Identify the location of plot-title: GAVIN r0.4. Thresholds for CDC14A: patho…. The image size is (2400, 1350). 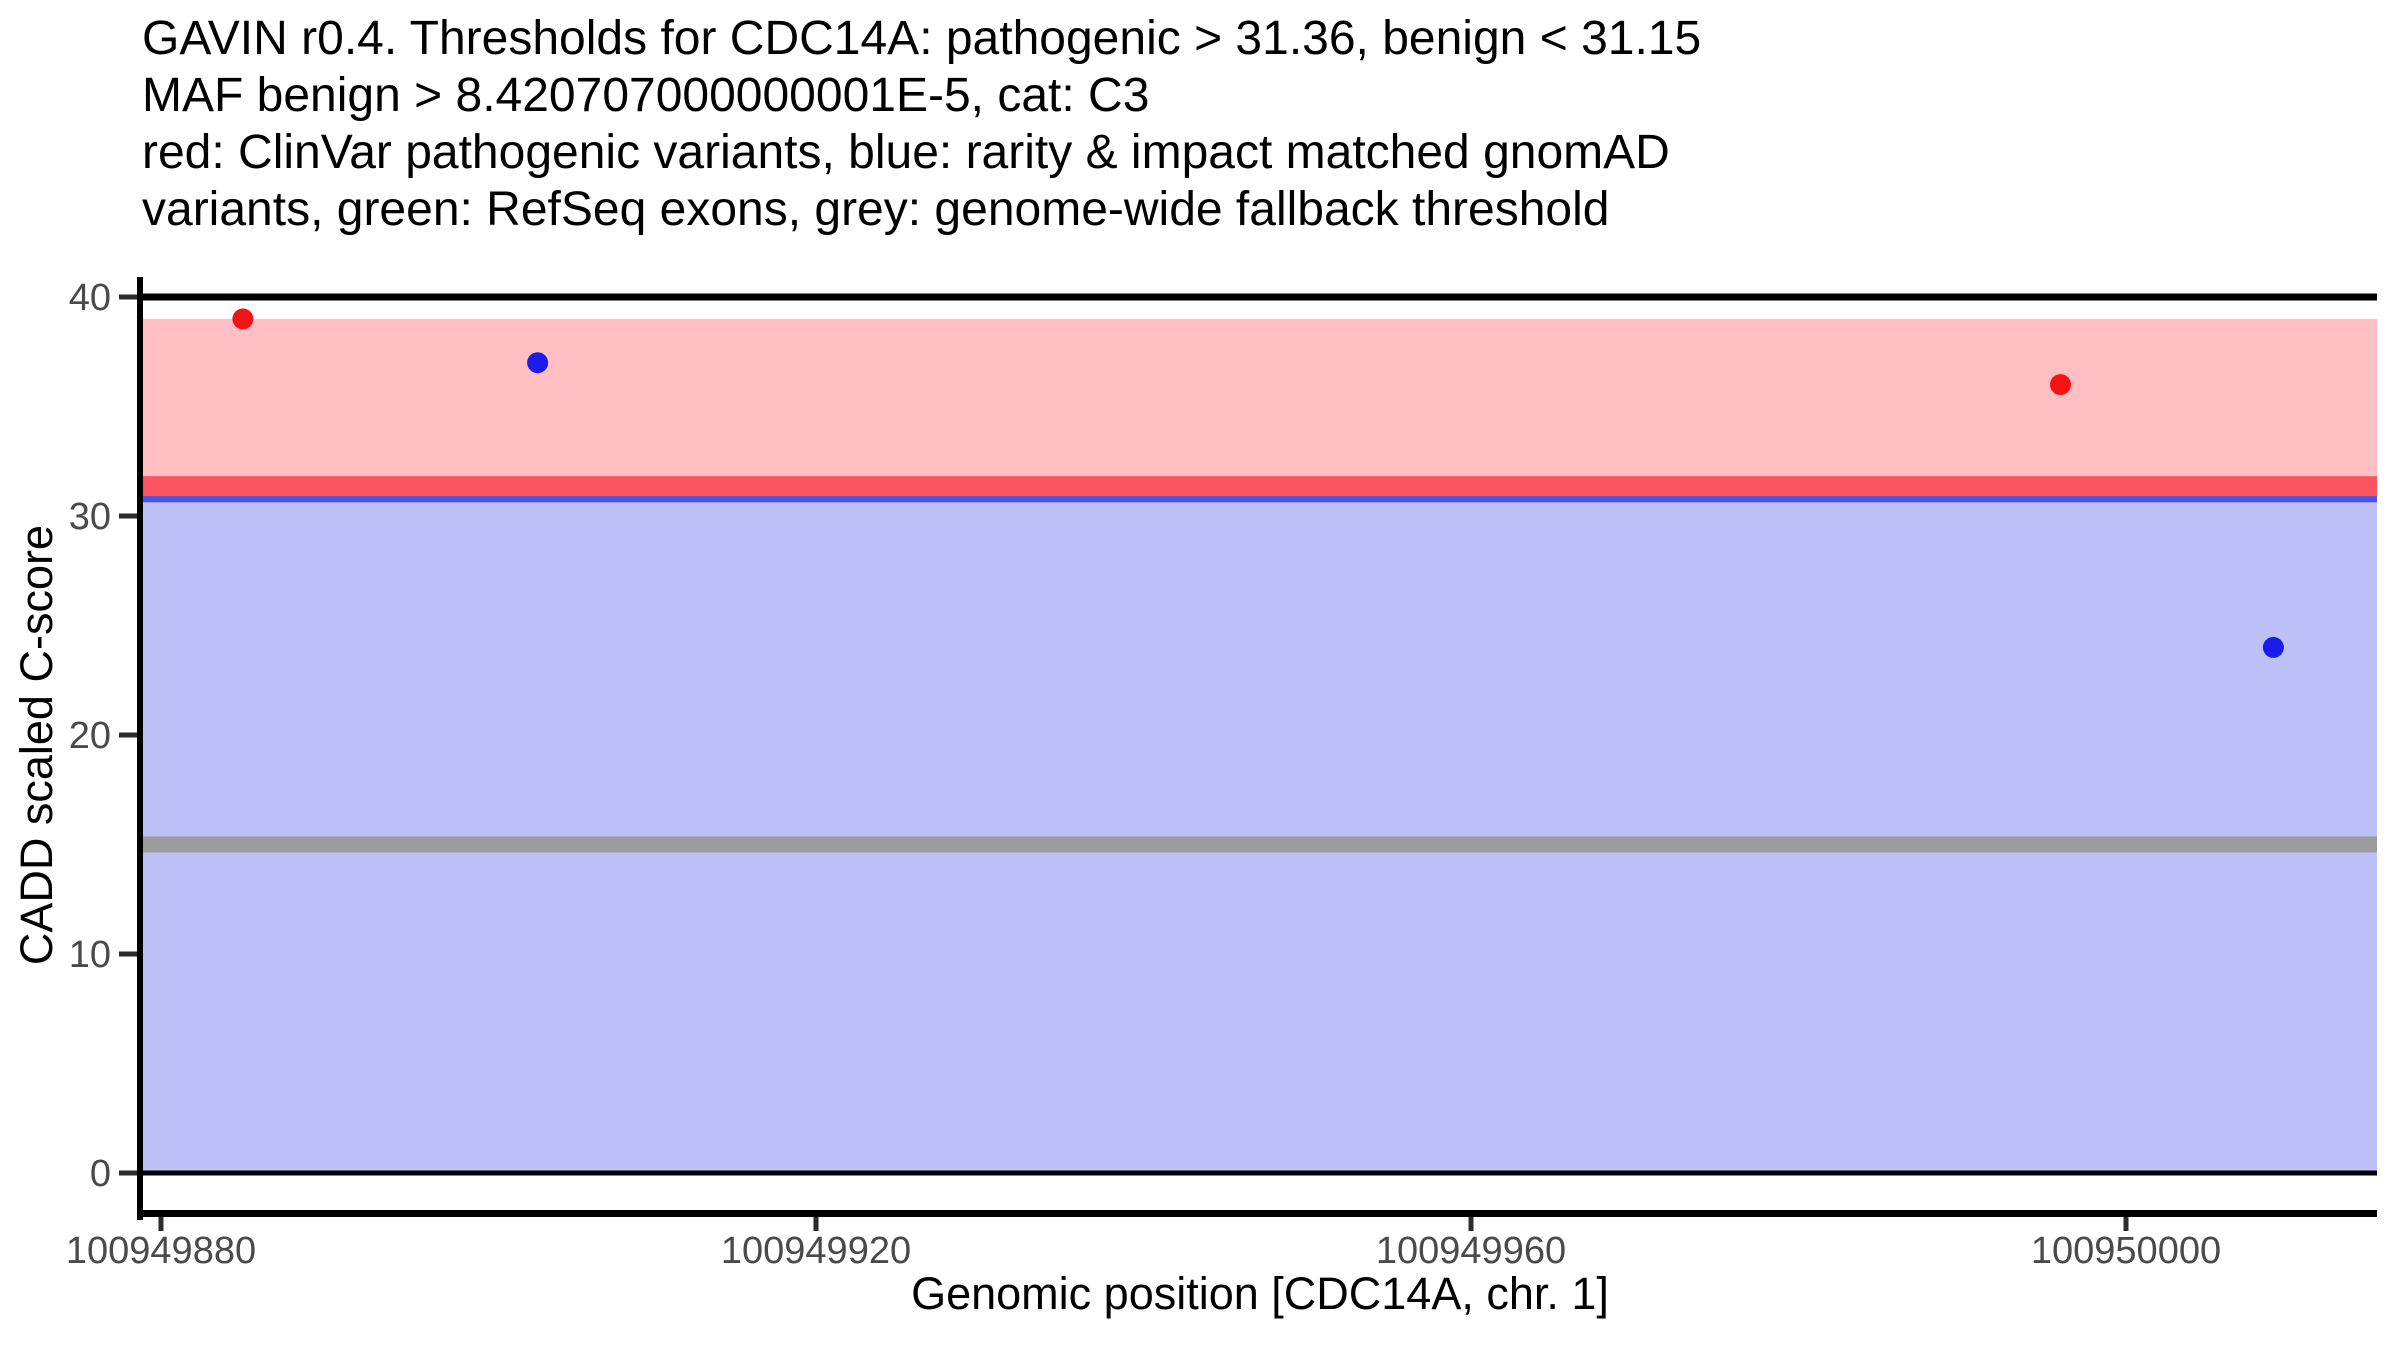
(921, 124).